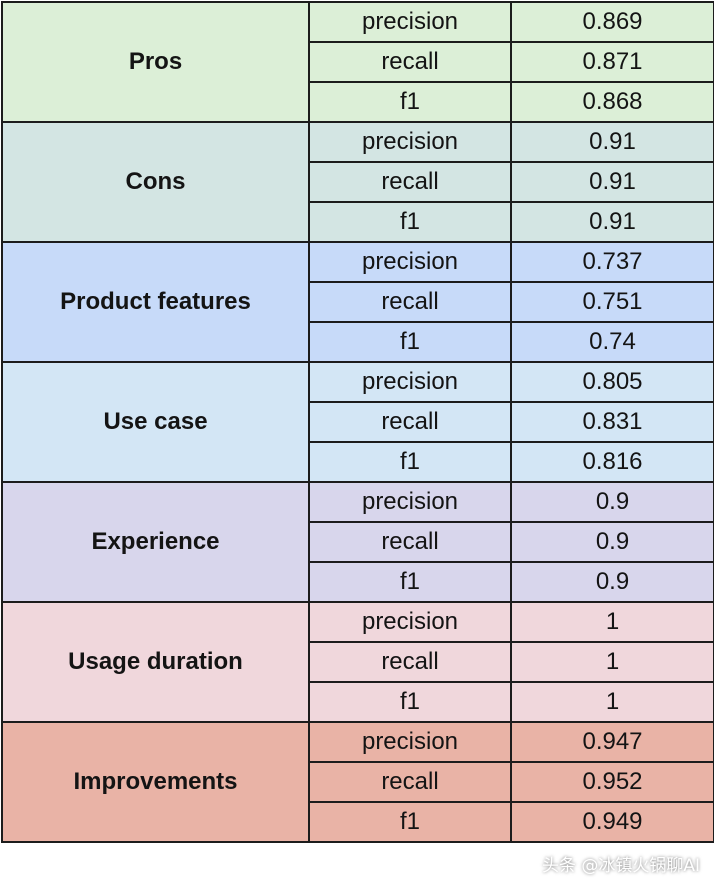  What do you see at coordinates (612, 62) in the screenshot?
I see `value-cell: 0.871` at bounding box center [612, 62].